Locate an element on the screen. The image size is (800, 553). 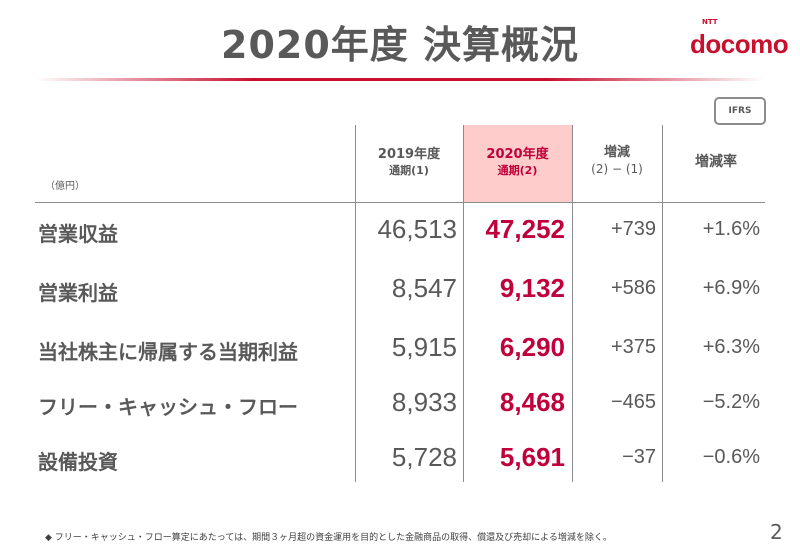
value-diff: −37 is located at coordinates (639, 457).